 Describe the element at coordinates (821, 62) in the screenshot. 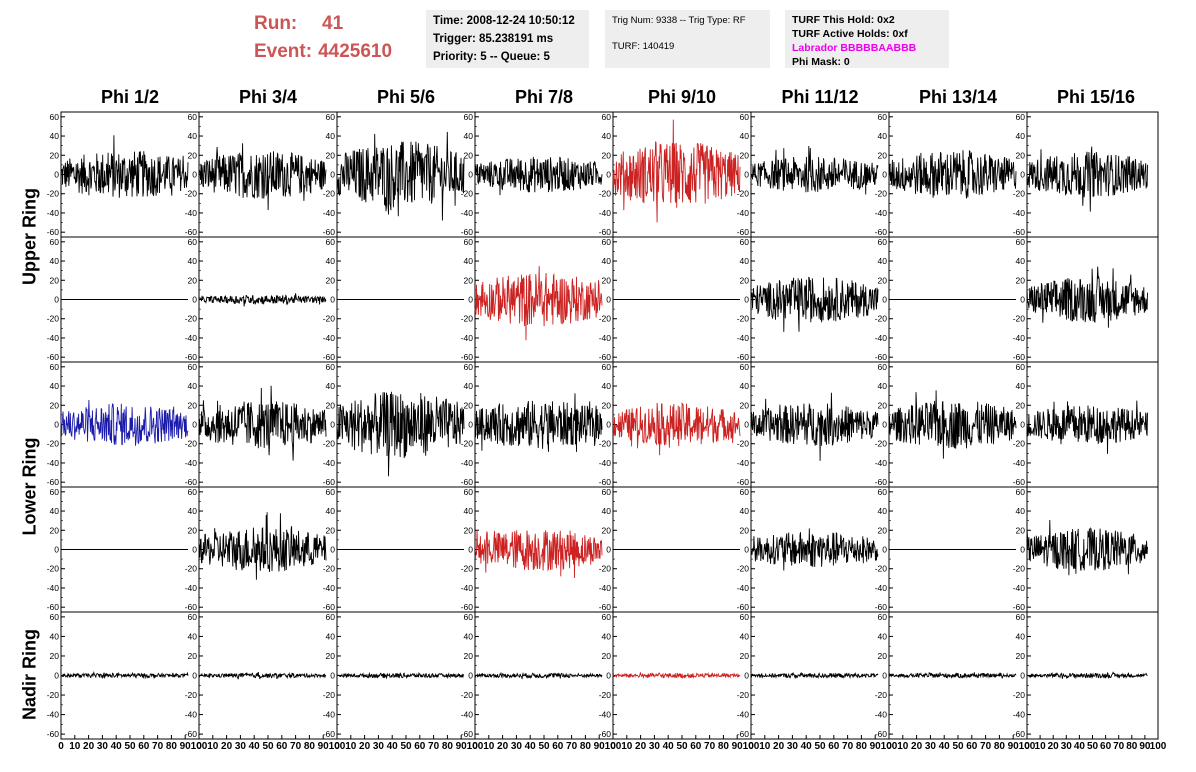

I see `phi-mask: Phi Mask: 0` at that location.